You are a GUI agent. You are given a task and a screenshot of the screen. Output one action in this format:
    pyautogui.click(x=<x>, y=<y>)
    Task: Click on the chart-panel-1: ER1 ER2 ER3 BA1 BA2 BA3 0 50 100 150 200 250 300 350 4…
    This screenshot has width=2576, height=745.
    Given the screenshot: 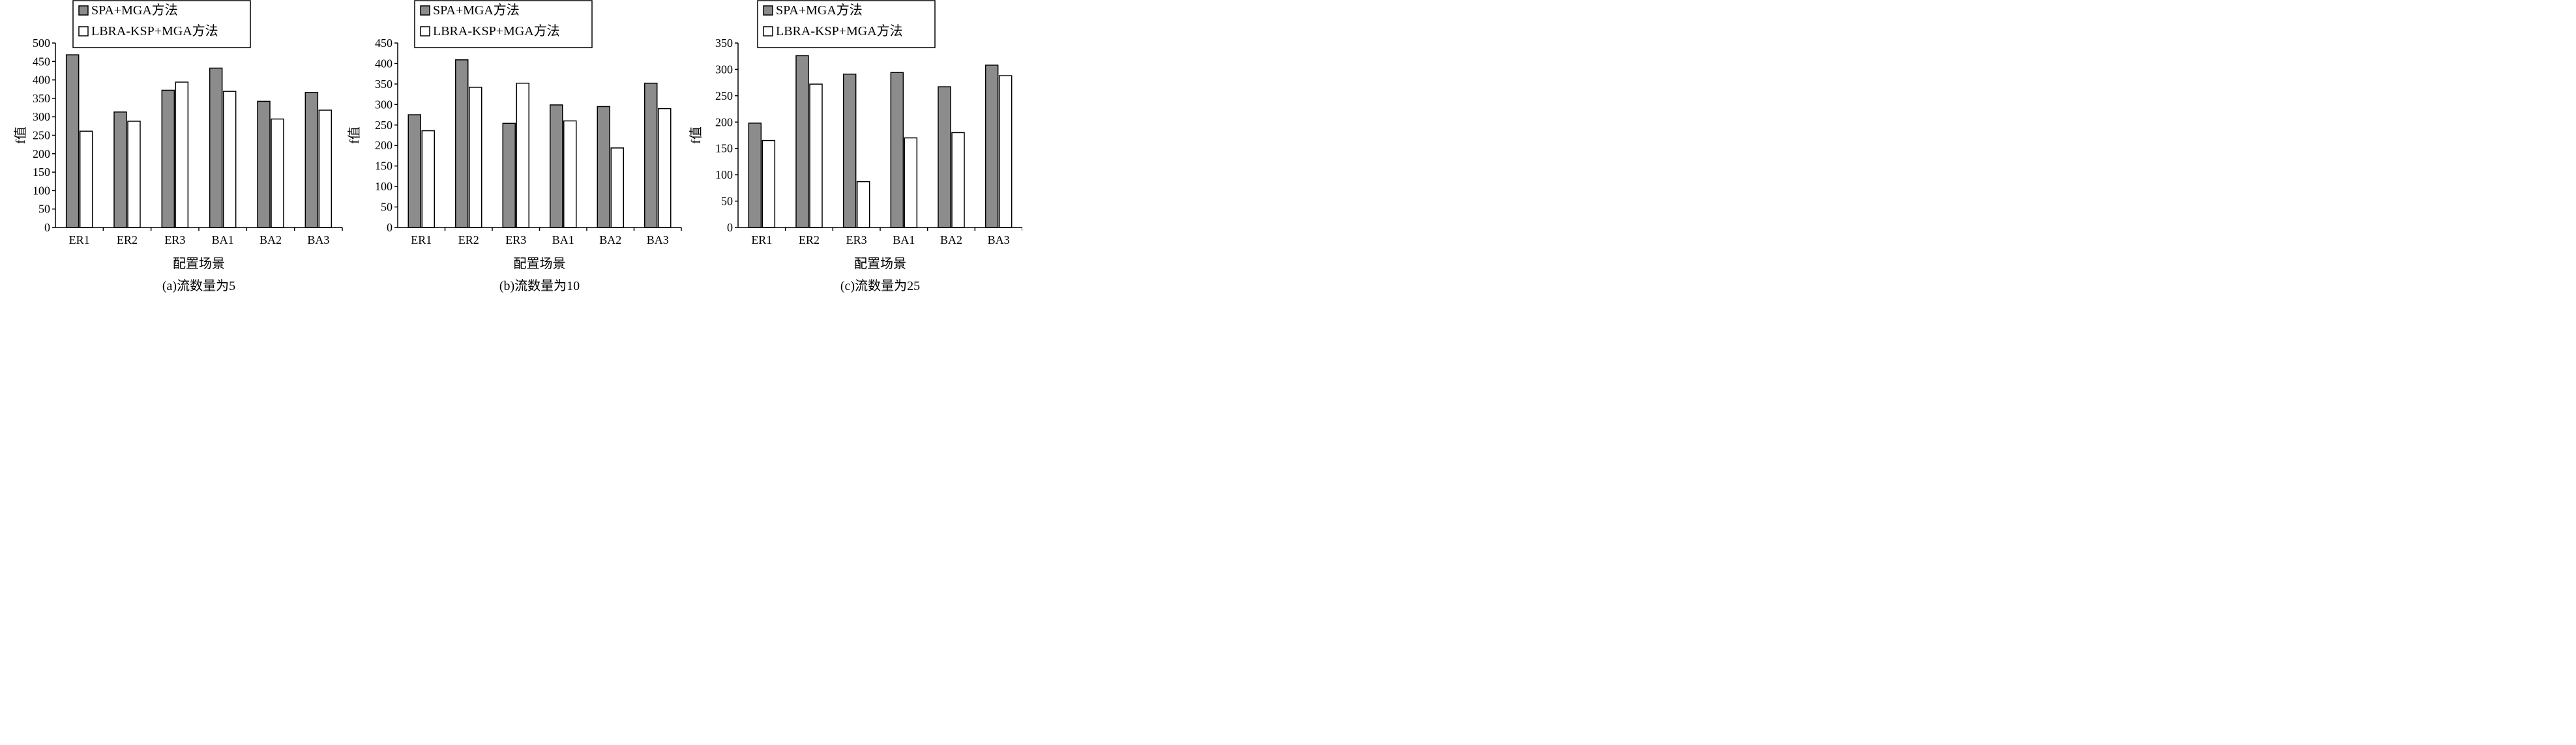 What is the action you would take?
    pyautogui.click(x=178, y=146)
    